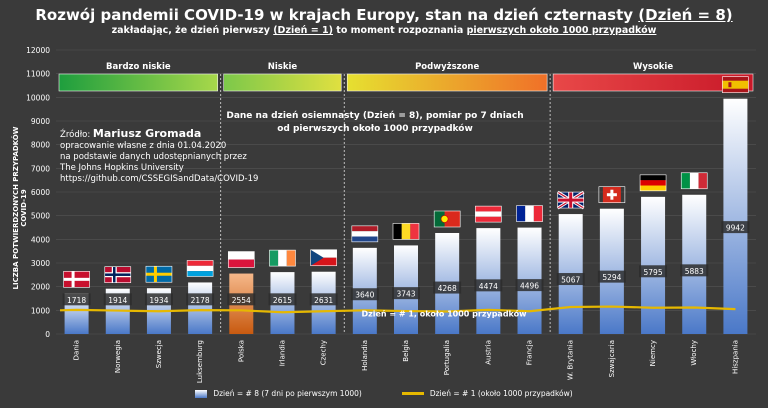 This screenshot has height=408, width=768. Describe the element at coordinates (201, 393) in the screenshot. I see `legend-swatch-bar` at that location.